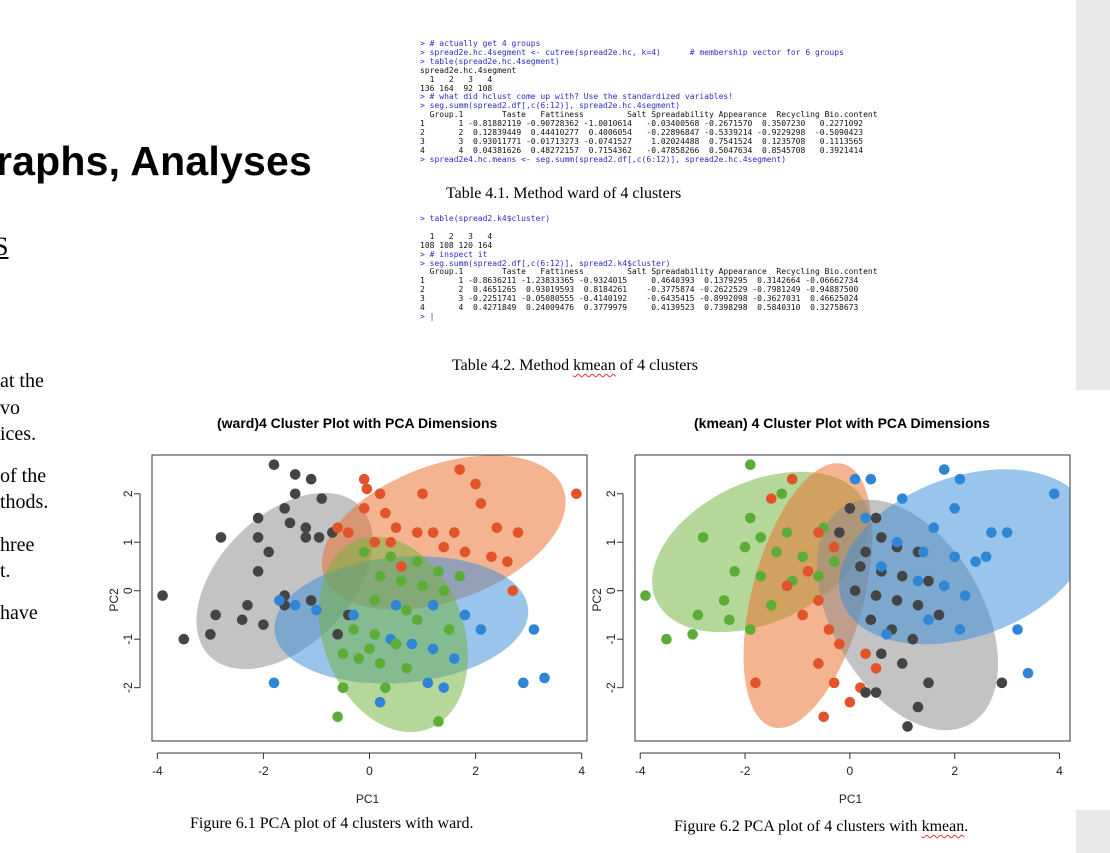 The width and height of the screenshot is (1110, 853). I want to click on body-text-fragment: thods., so click(24, 502).